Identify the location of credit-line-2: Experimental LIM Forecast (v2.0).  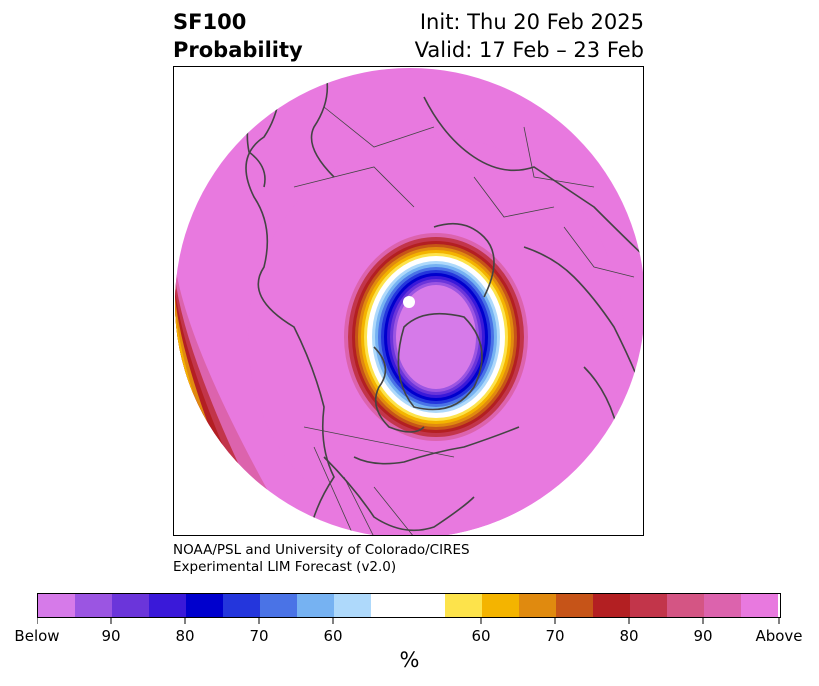
(285, 567).